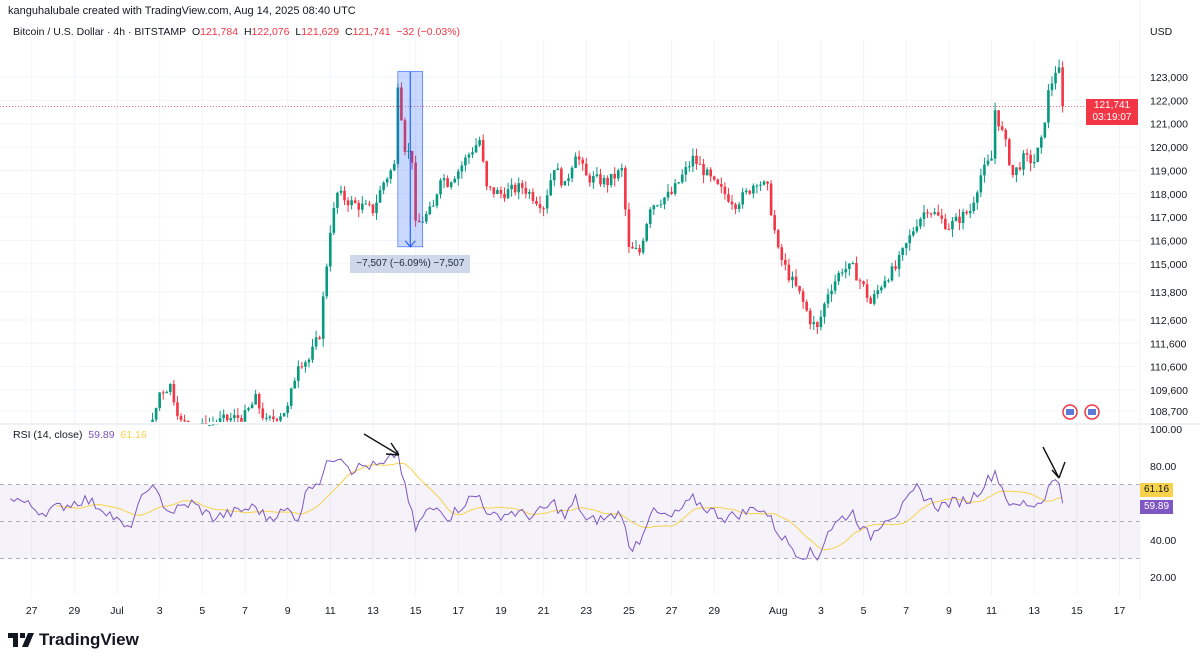  Describe the element at coordinates (1168, 242) in the screenshot. I see `price-tick-label: 116,000` at that location.